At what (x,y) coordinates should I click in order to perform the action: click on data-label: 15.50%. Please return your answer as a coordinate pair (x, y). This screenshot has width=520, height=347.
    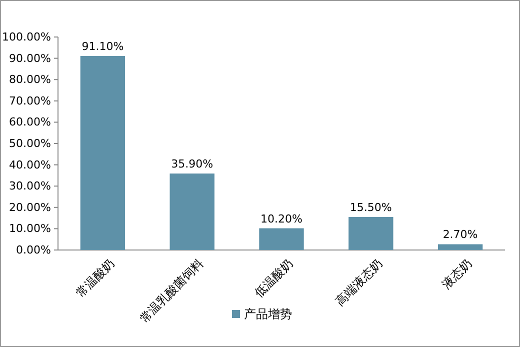
    Looking at the image, I should click on (371, 207).